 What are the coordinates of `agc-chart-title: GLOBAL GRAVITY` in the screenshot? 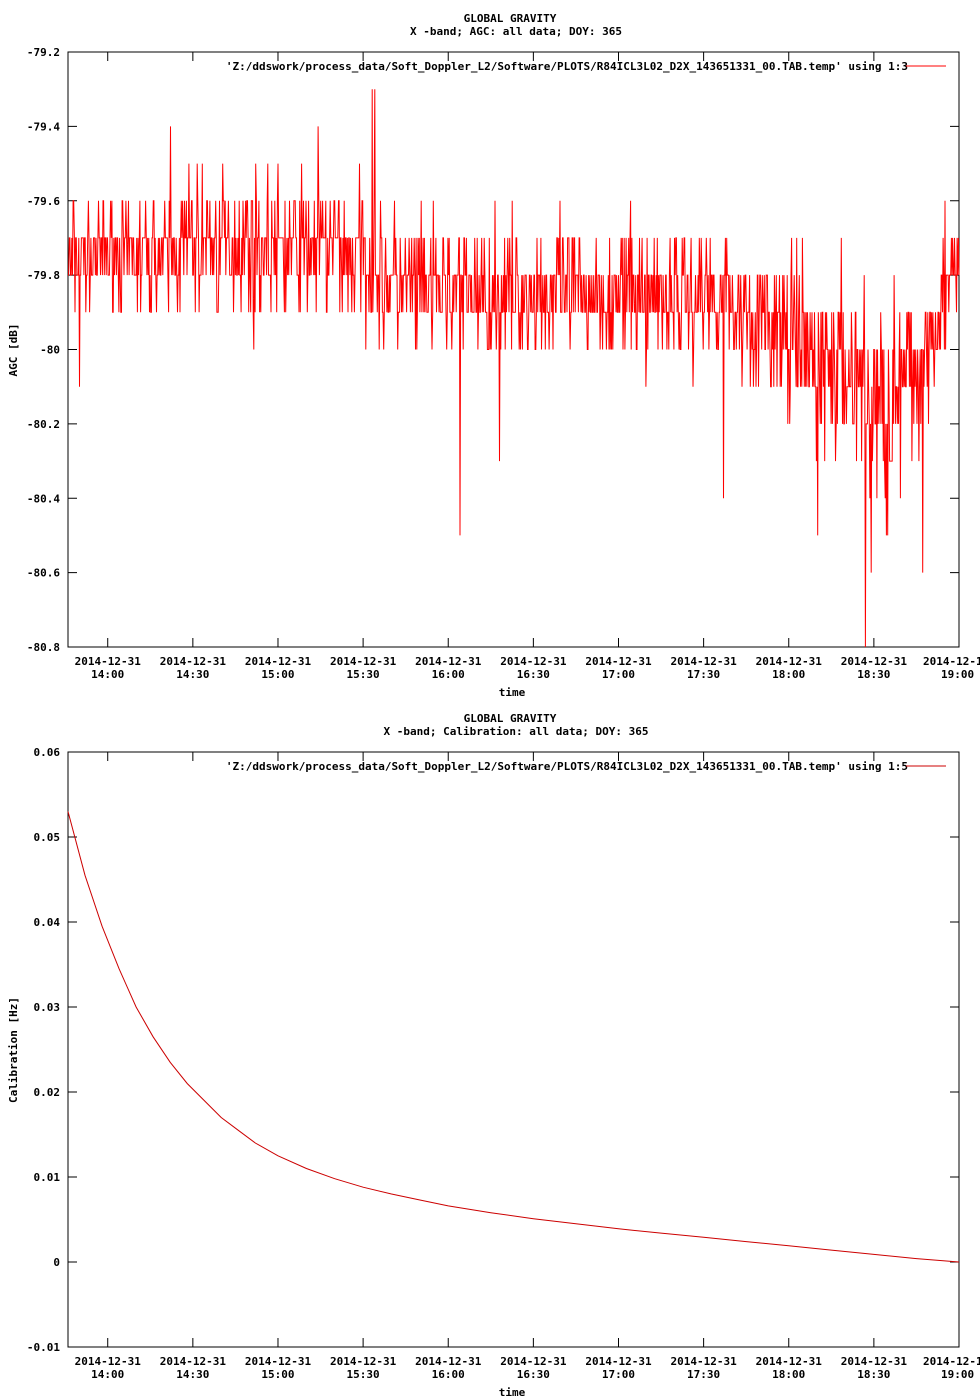 It's located at (510, 18).